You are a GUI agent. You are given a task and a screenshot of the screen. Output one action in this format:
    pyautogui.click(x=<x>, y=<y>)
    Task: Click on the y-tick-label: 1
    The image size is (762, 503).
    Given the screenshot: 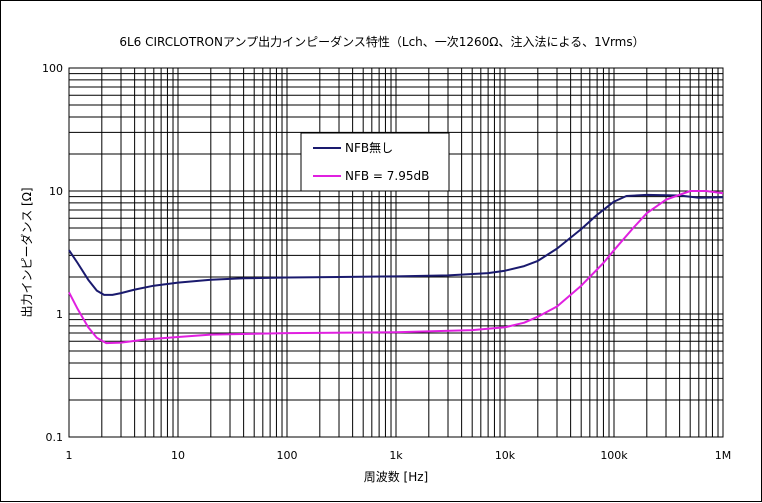 What is the action you would take?
    pyautogui.click(x=59, y=314)
    